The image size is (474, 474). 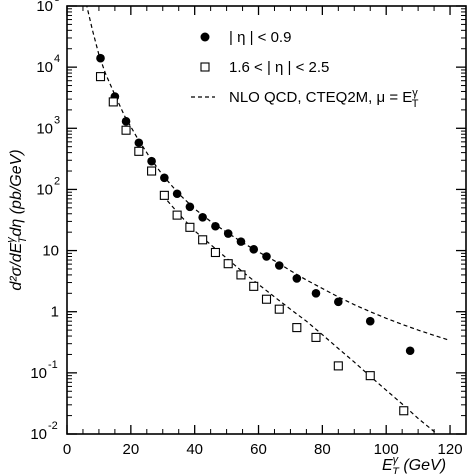 I want to click on x-tick-label: 60, so click(x=258, y=449).